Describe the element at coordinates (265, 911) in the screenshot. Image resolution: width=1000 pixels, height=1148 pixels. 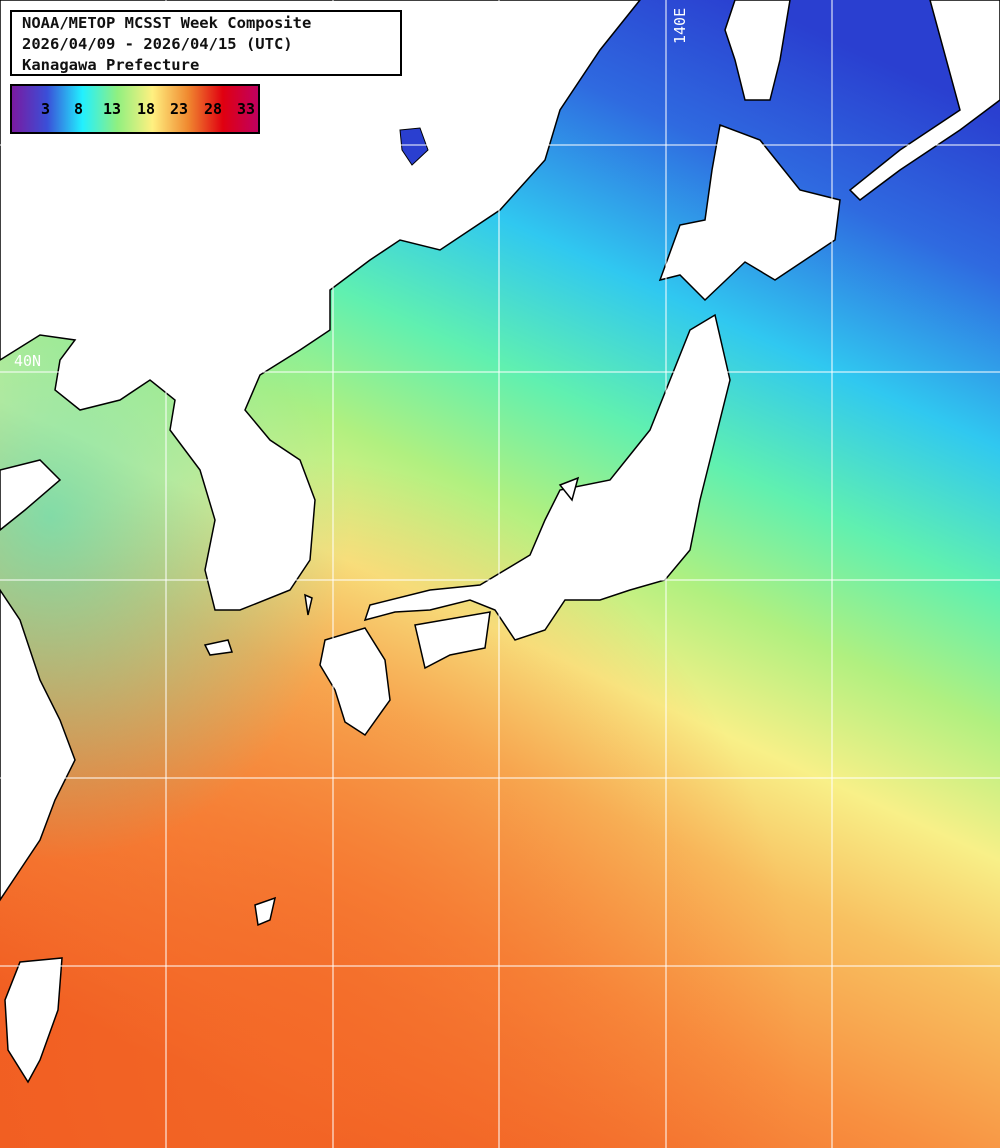
I see `land-okinawa` at that location.